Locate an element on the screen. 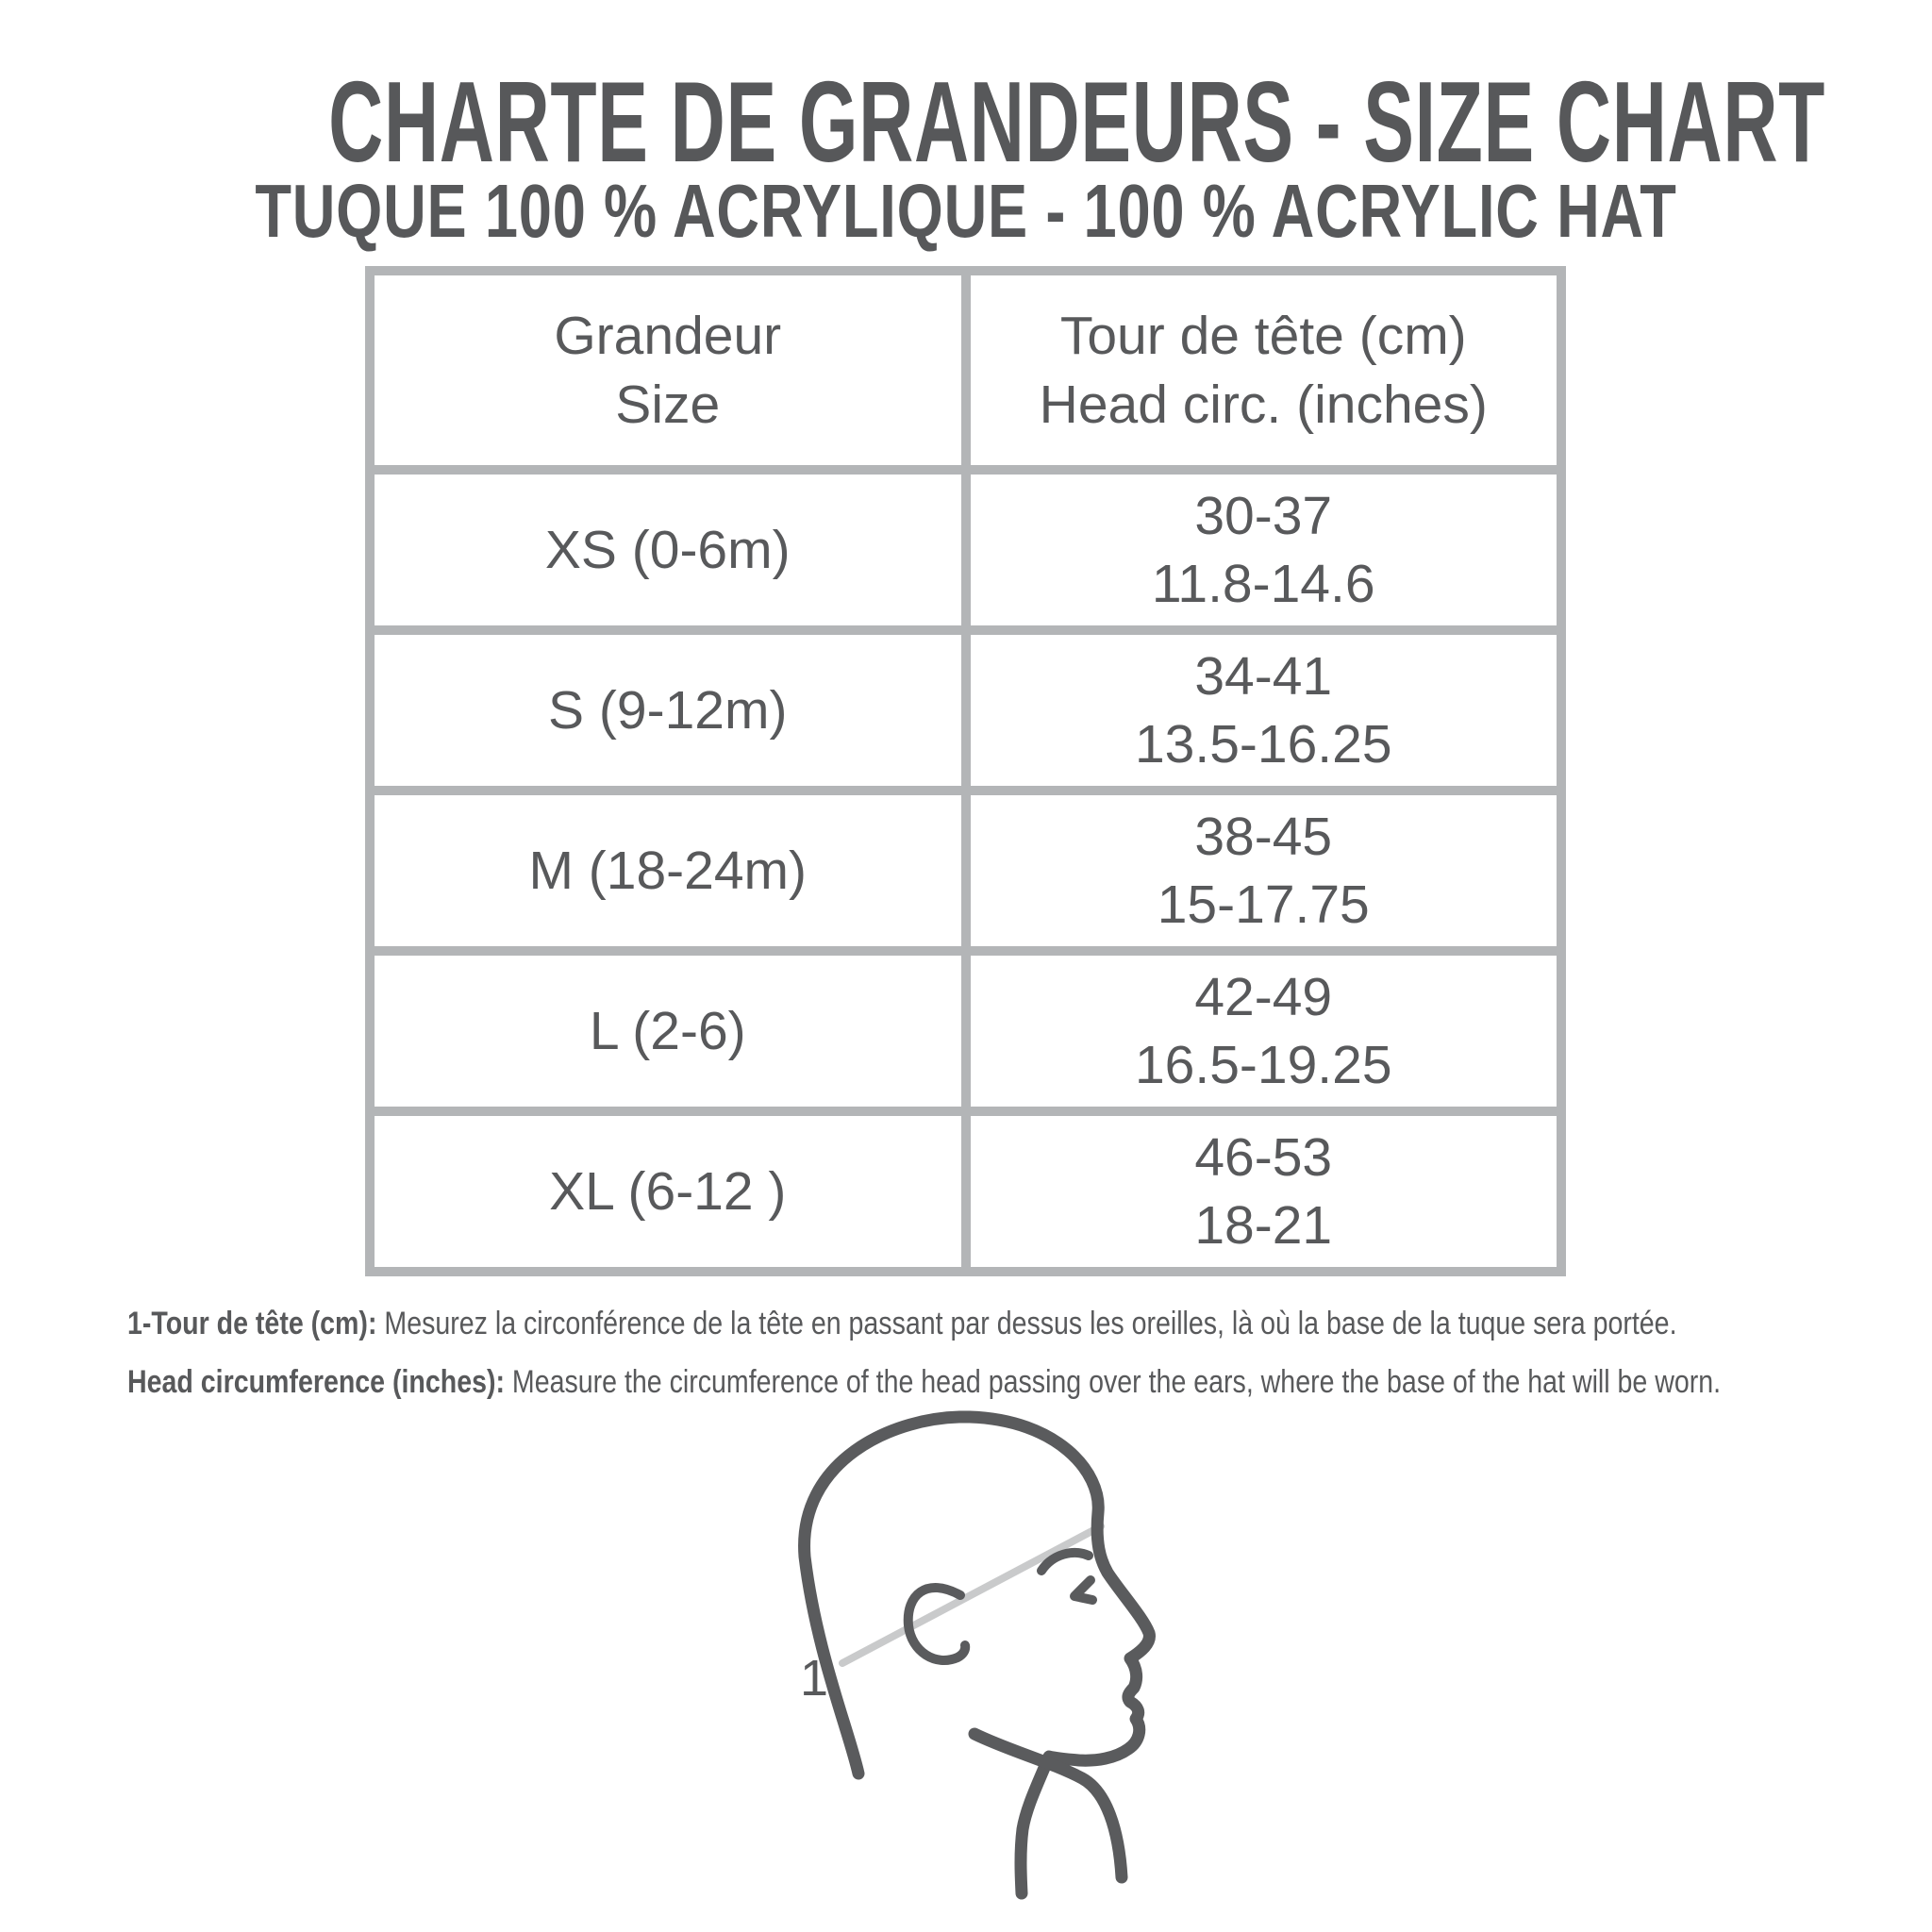 The image size is (1932, 1932). table-row: S (9-12m) 34-41 13.5-16.25 is located at coordinates (965, 710).